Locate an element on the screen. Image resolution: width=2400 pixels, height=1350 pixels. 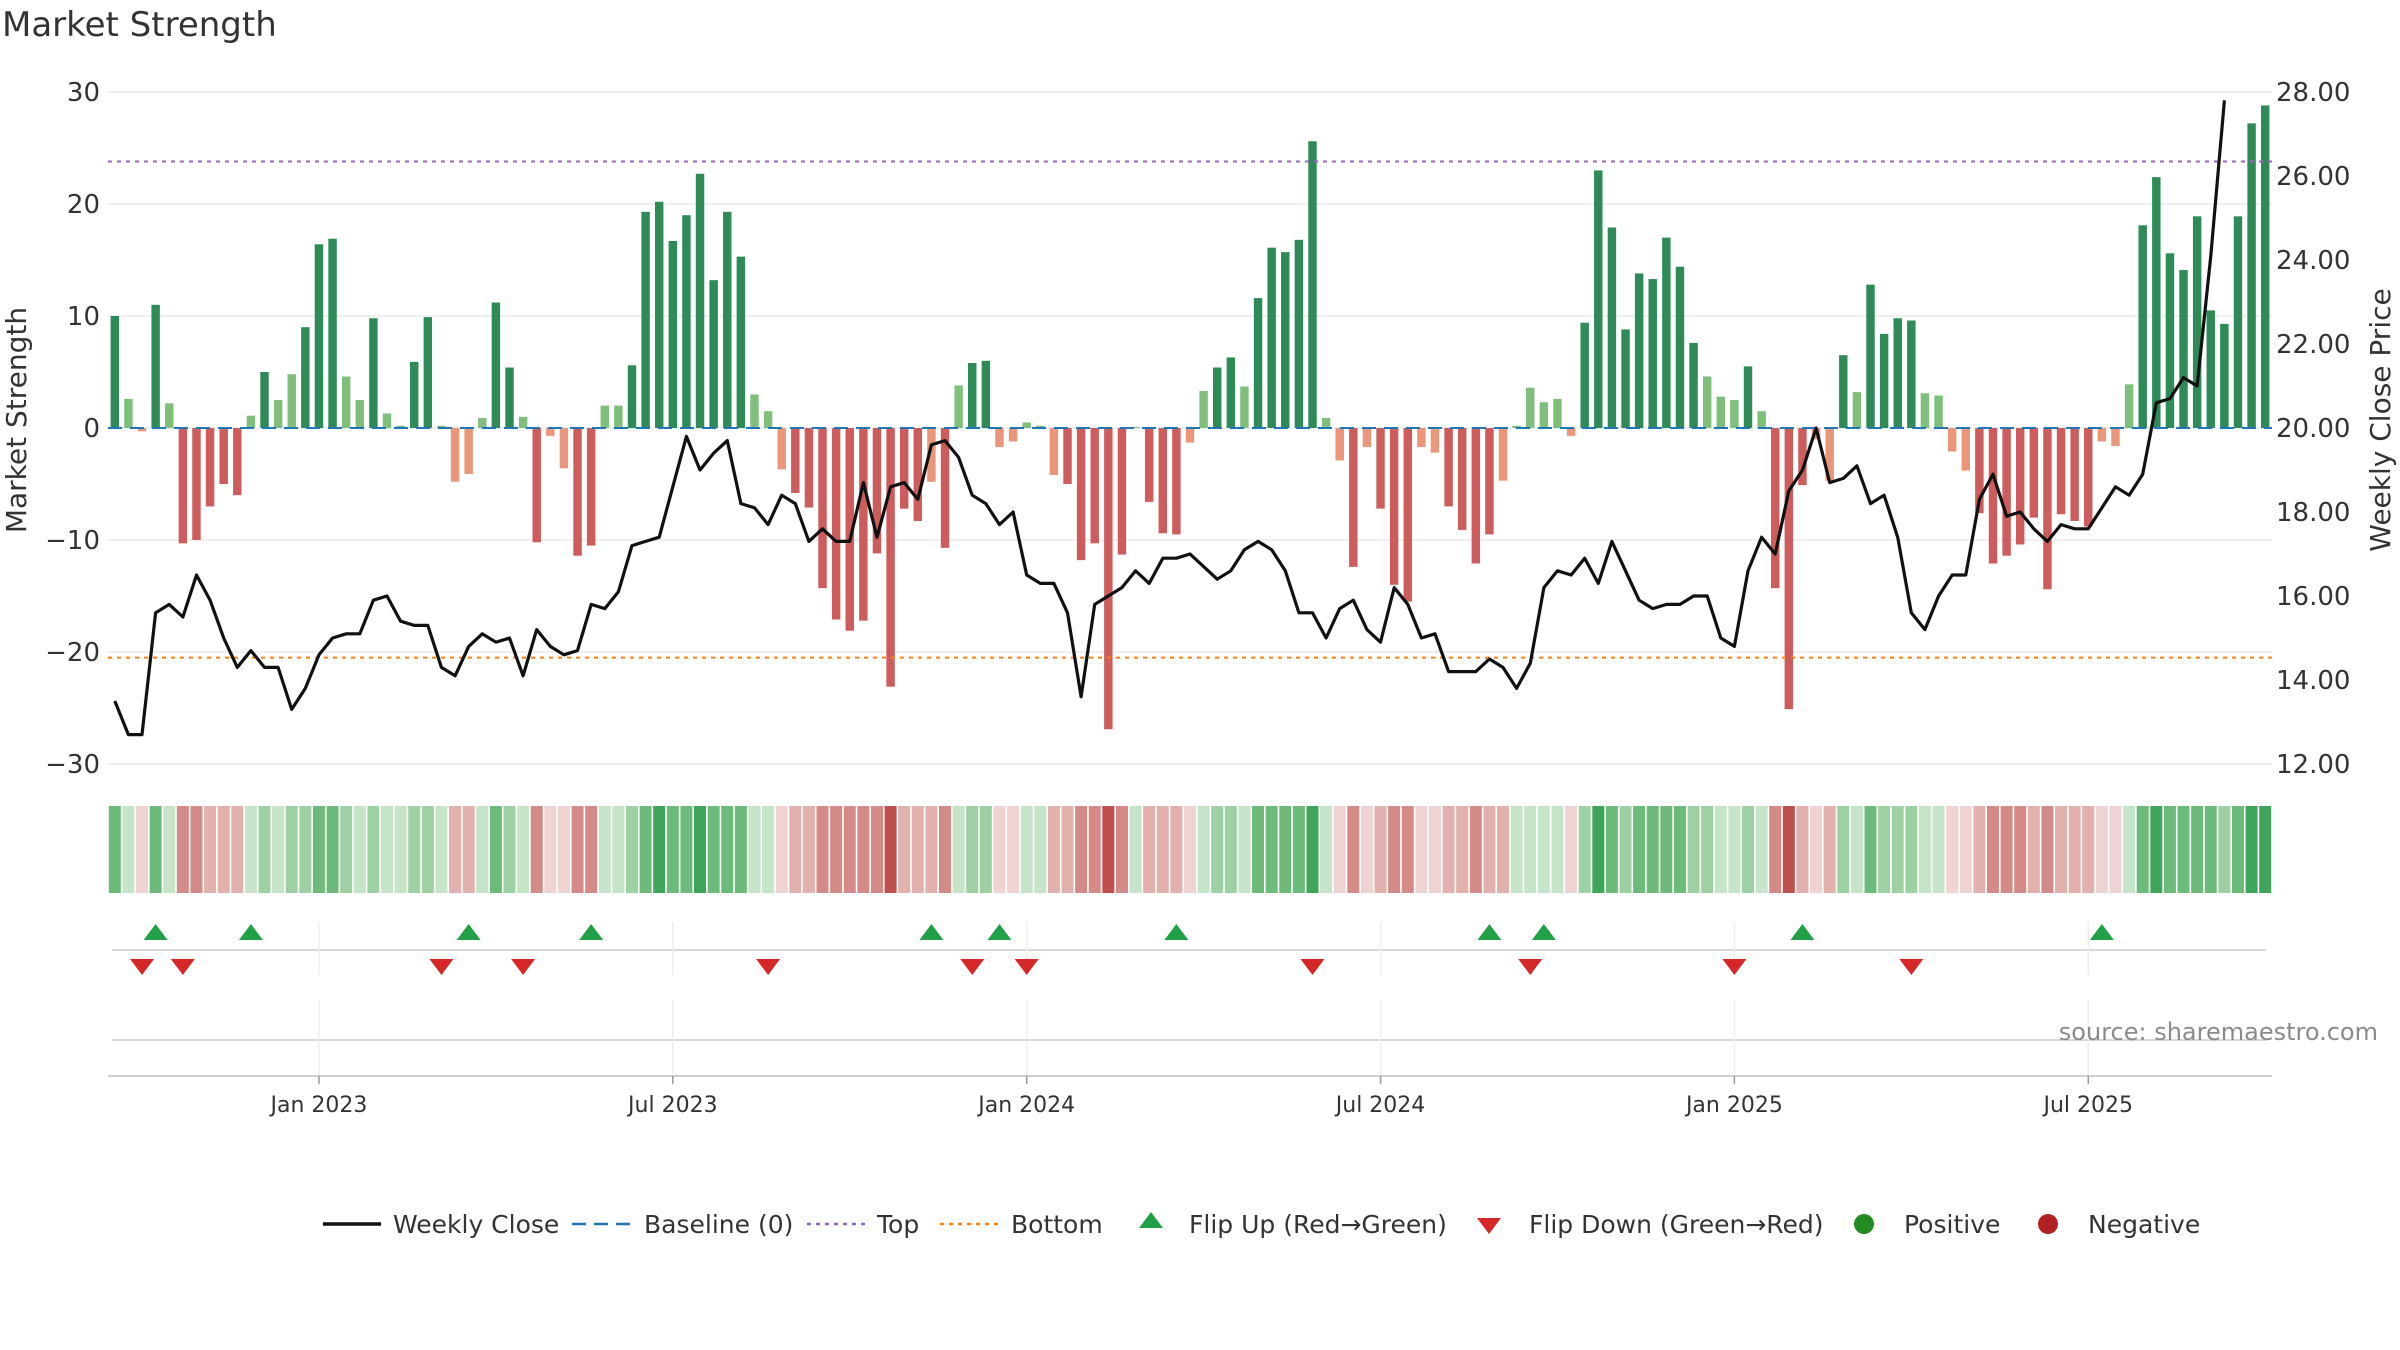
x-tick-label: Jan 2025 is located at coordinates (1733, 1105).